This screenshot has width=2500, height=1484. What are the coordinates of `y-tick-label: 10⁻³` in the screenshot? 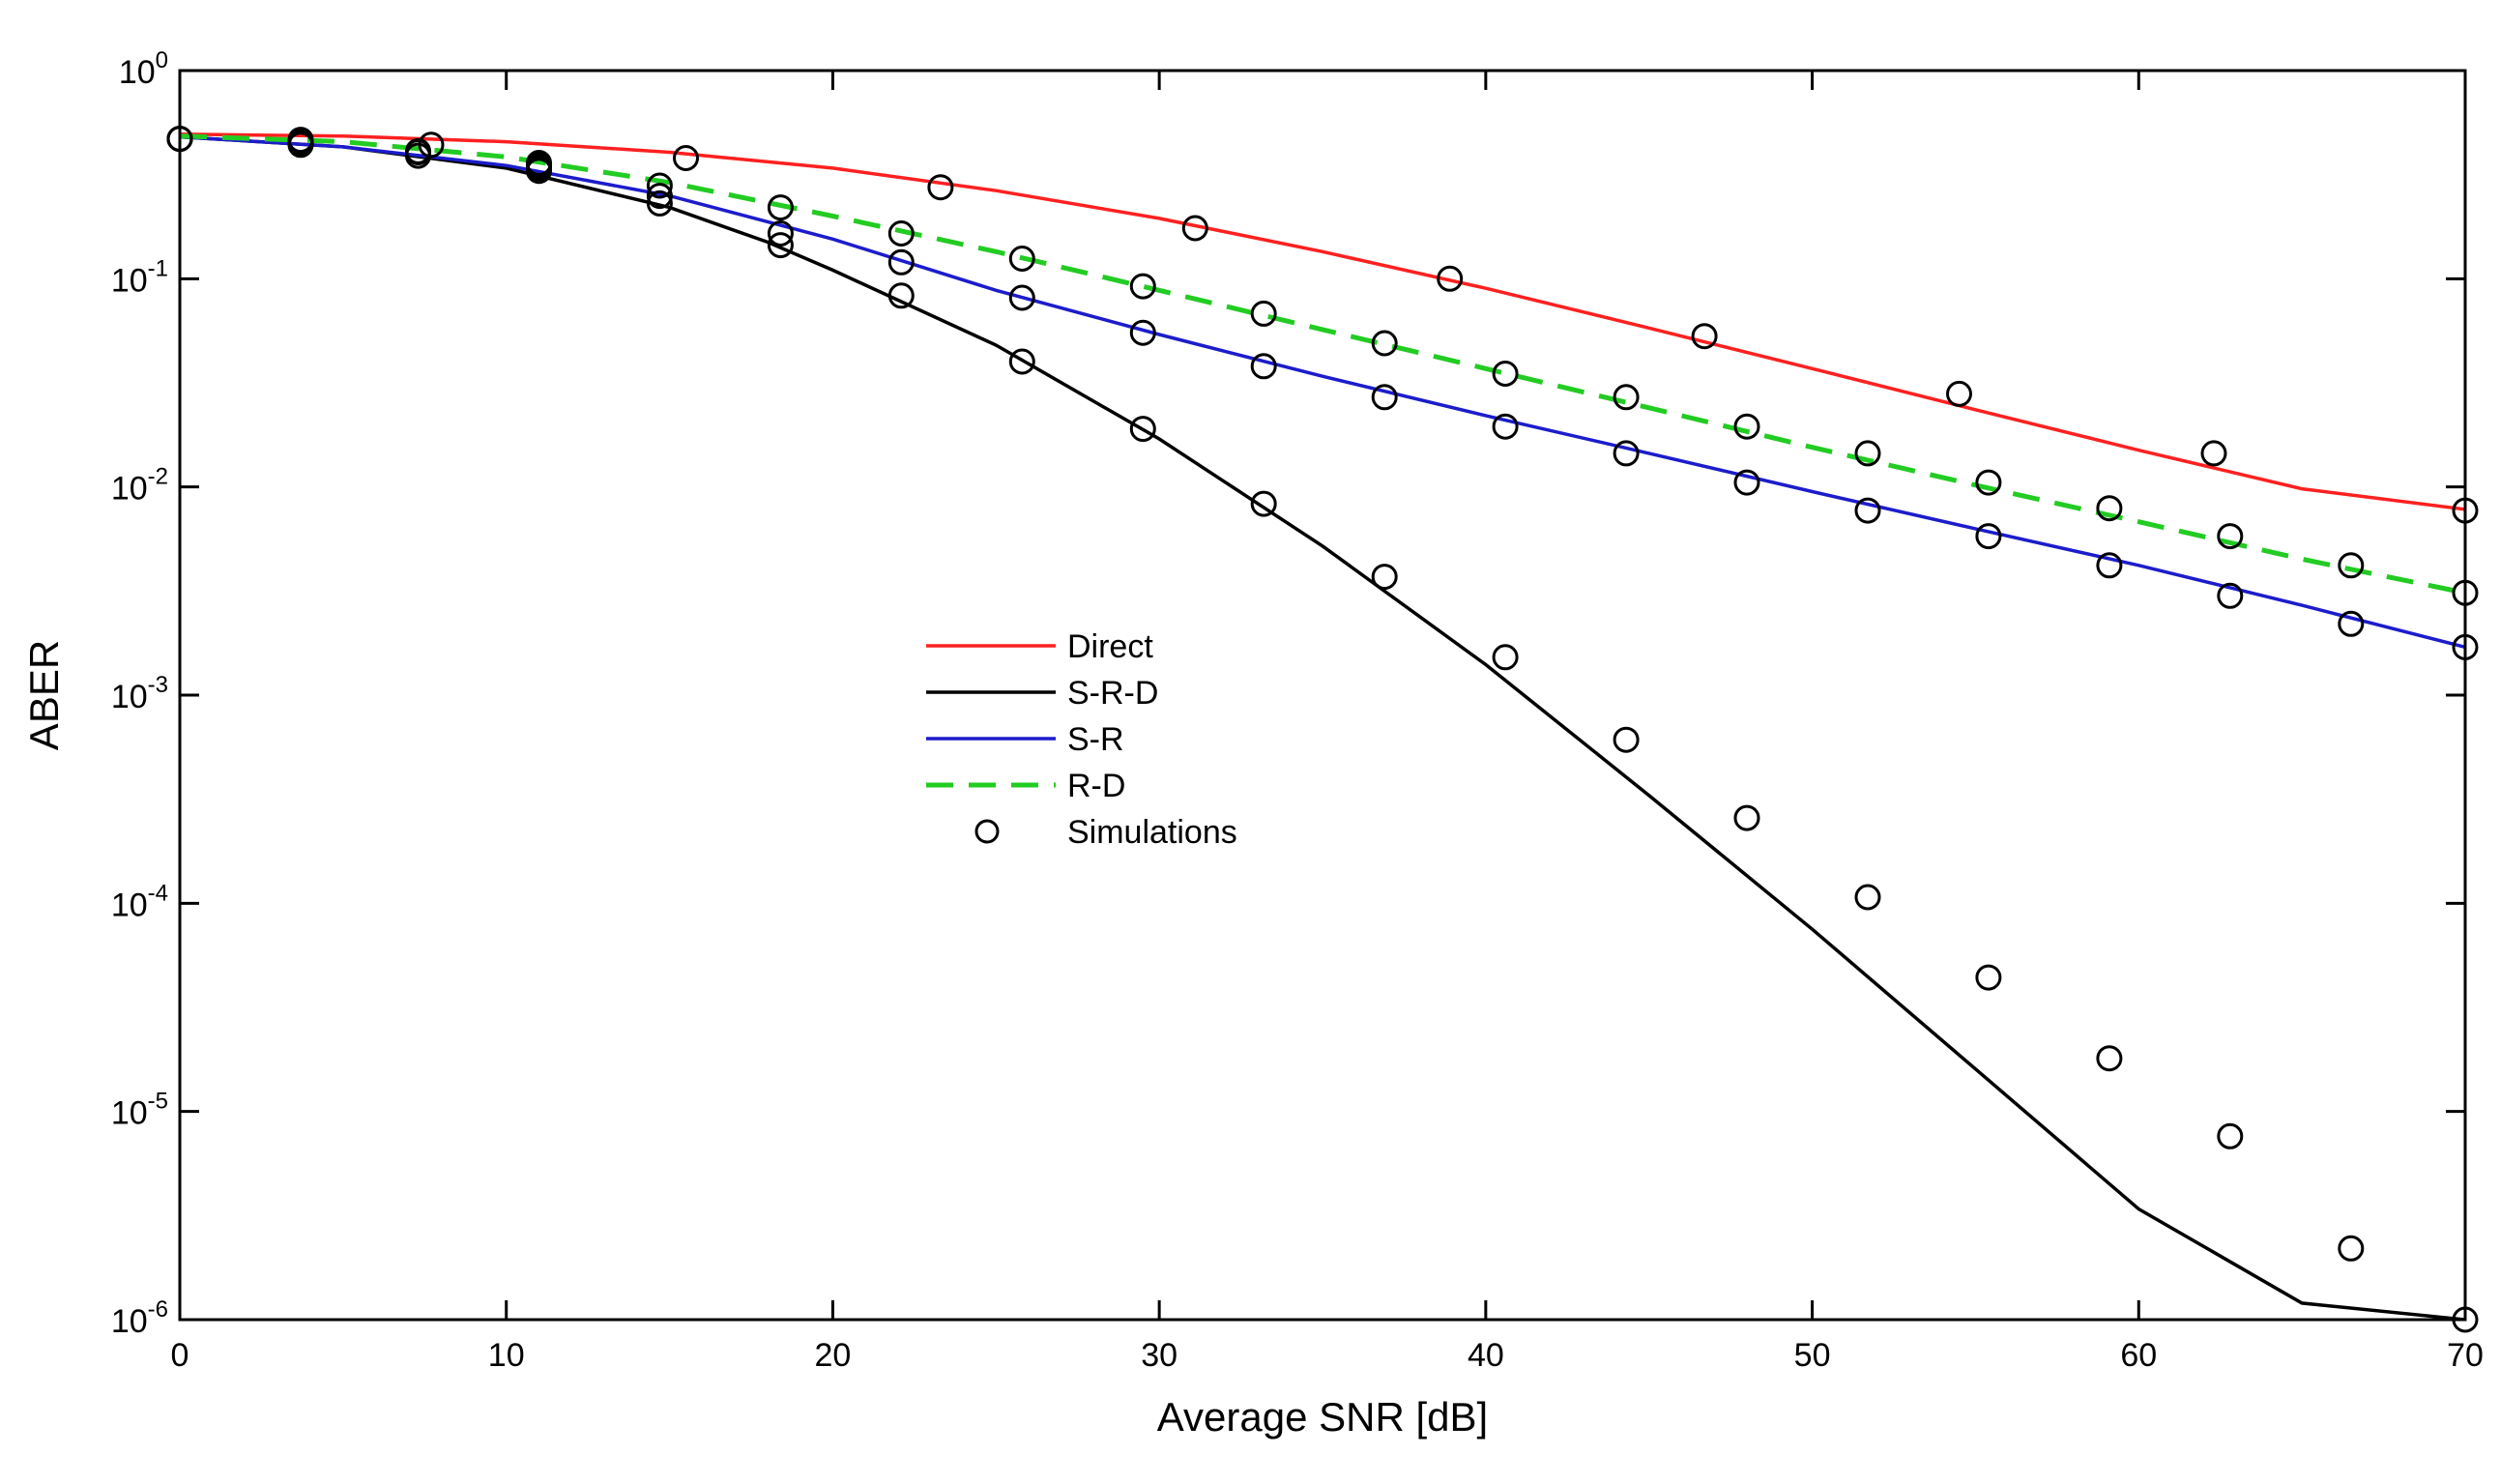 It's located at (139, 694).